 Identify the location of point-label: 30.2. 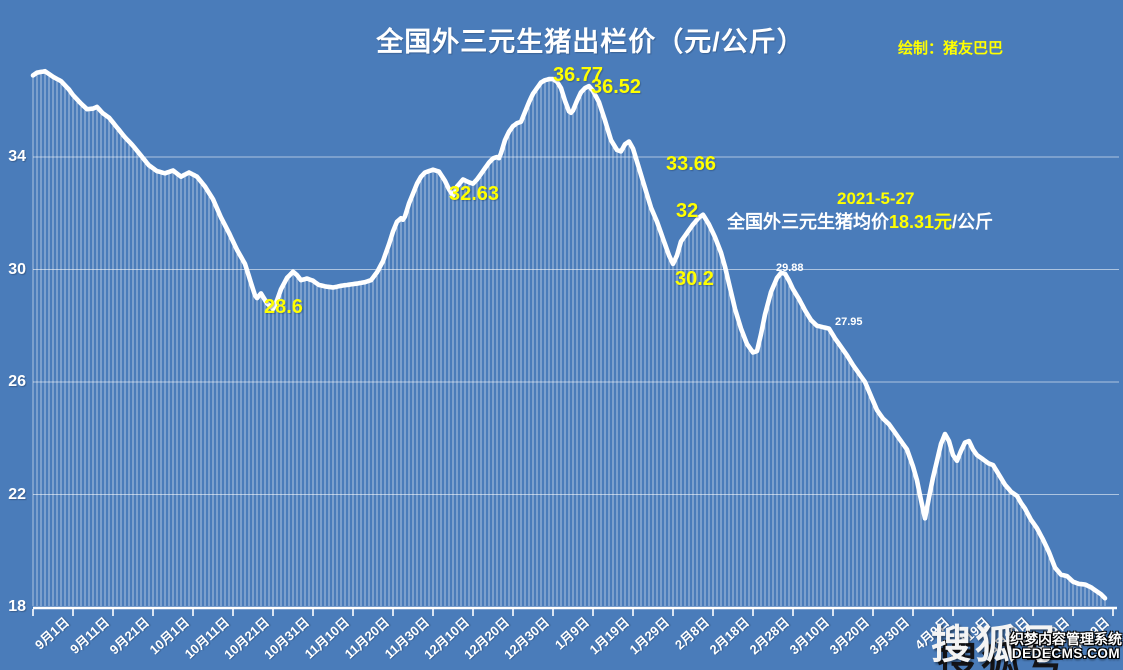
(694, 279).